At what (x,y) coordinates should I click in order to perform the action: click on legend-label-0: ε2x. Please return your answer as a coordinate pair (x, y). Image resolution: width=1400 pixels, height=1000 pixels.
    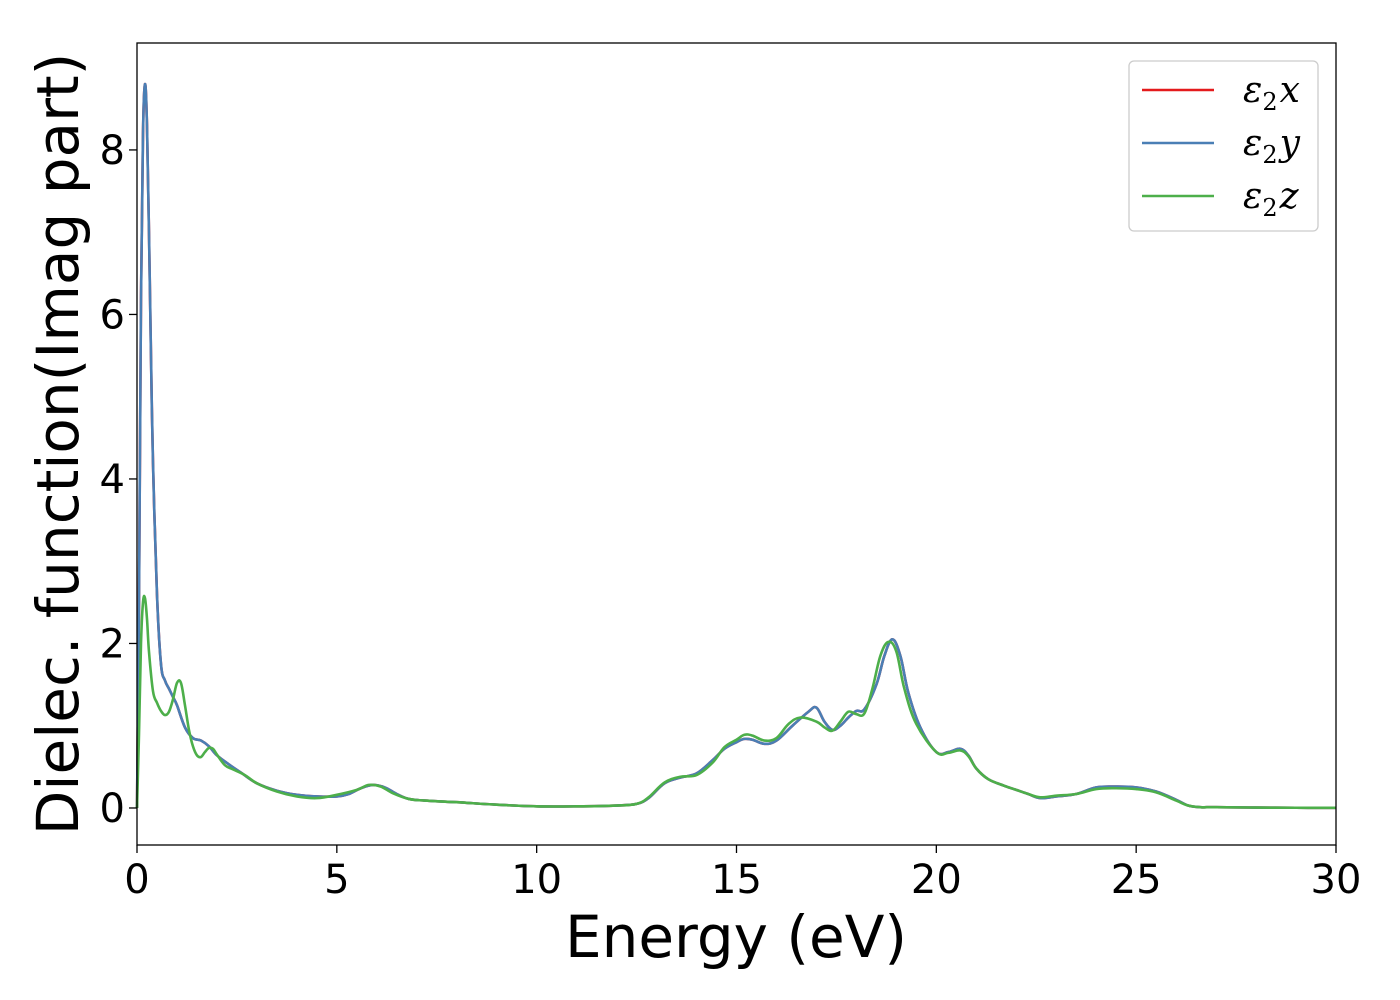
    Looking at the image, I should click on (1271, 93).